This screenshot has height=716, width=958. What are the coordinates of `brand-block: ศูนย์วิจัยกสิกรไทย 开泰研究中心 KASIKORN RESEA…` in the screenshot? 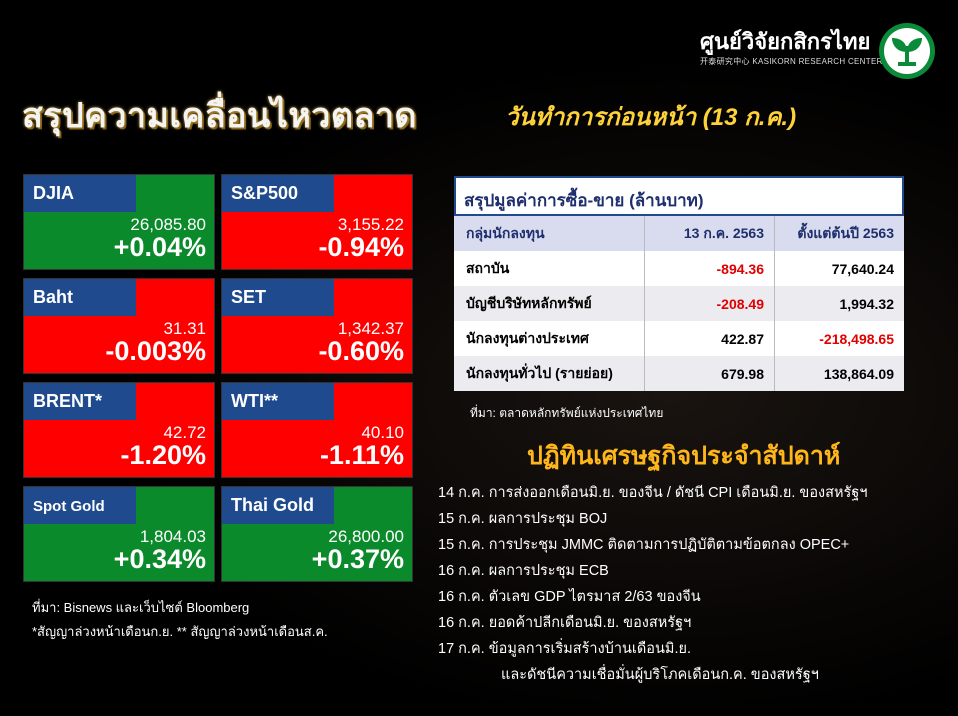 It's located at (820, 52).